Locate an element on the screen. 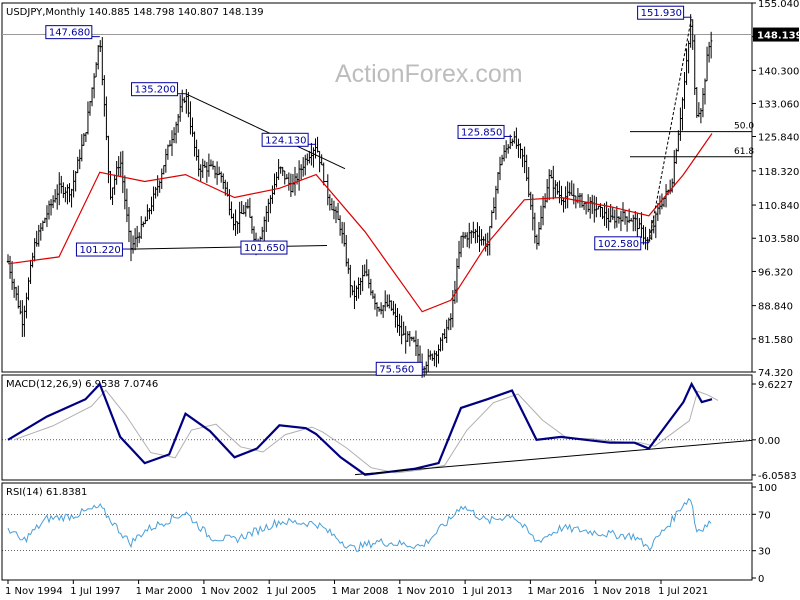 Image resolution: width=800 pixels, height=600 pixels. price-axis-label: 96.320 is located at coordinates (775, 272).